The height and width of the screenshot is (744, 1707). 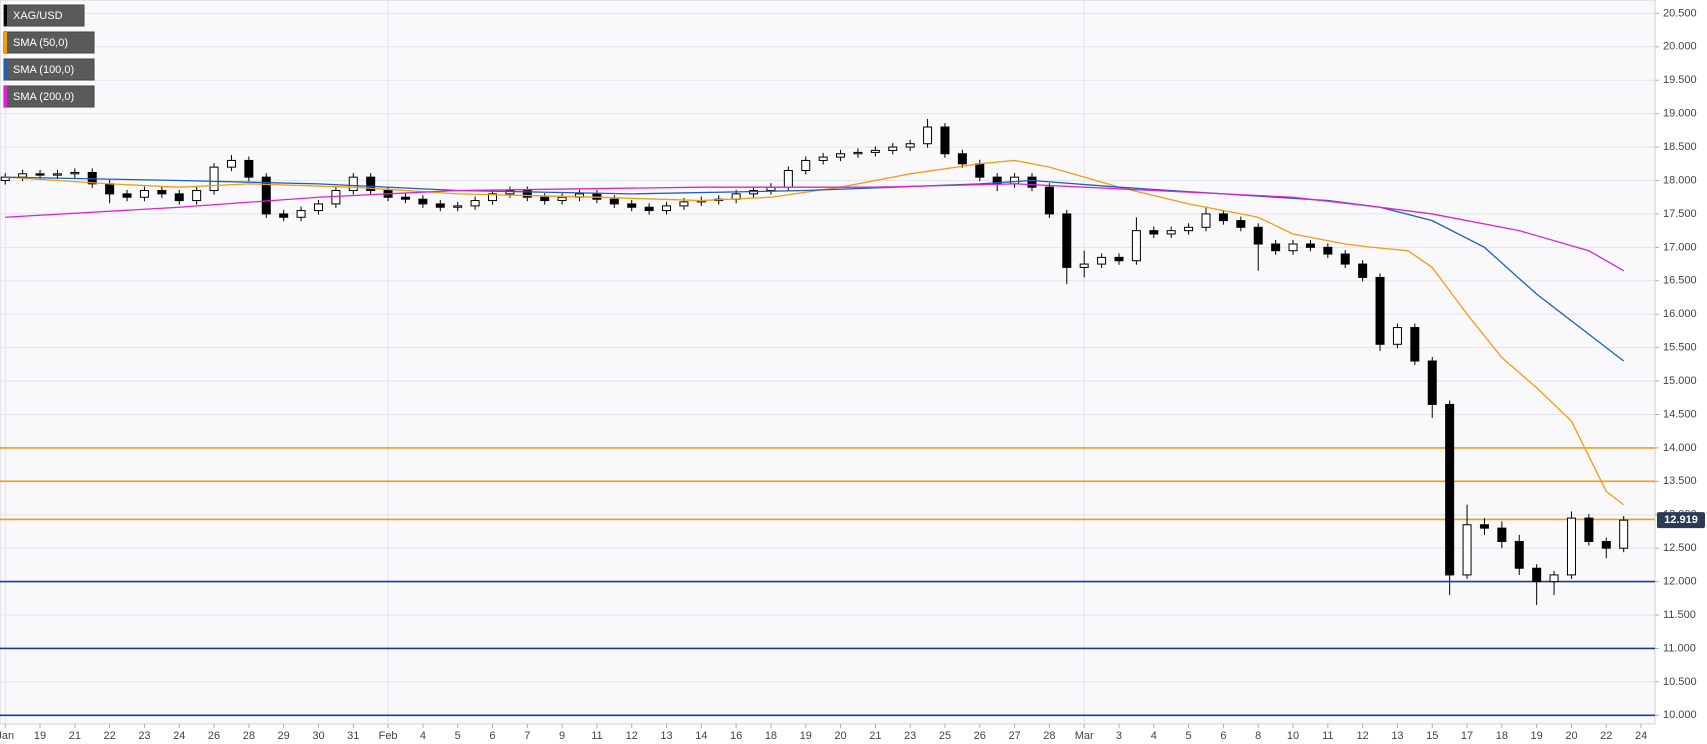 I want to click on sma-line, so click(x=815, y=227).